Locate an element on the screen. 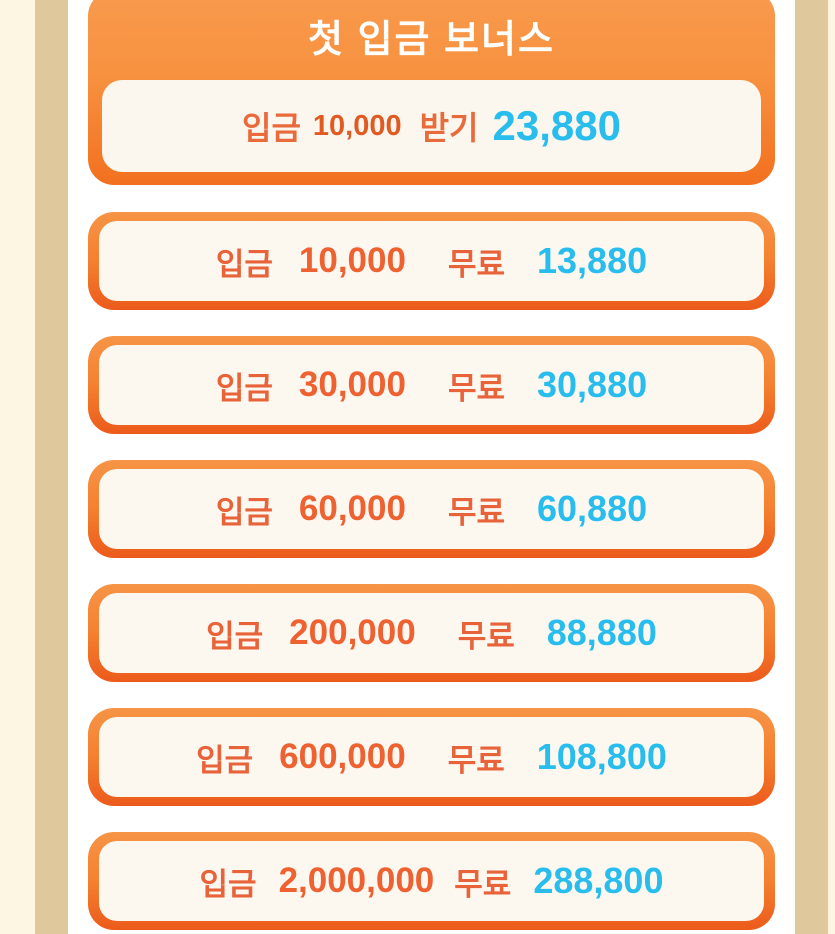 This screenshot has width=835, height=934. bonus-row-inner: 입금 30,000 무료 30,880 is located at coordinates (431, 385).